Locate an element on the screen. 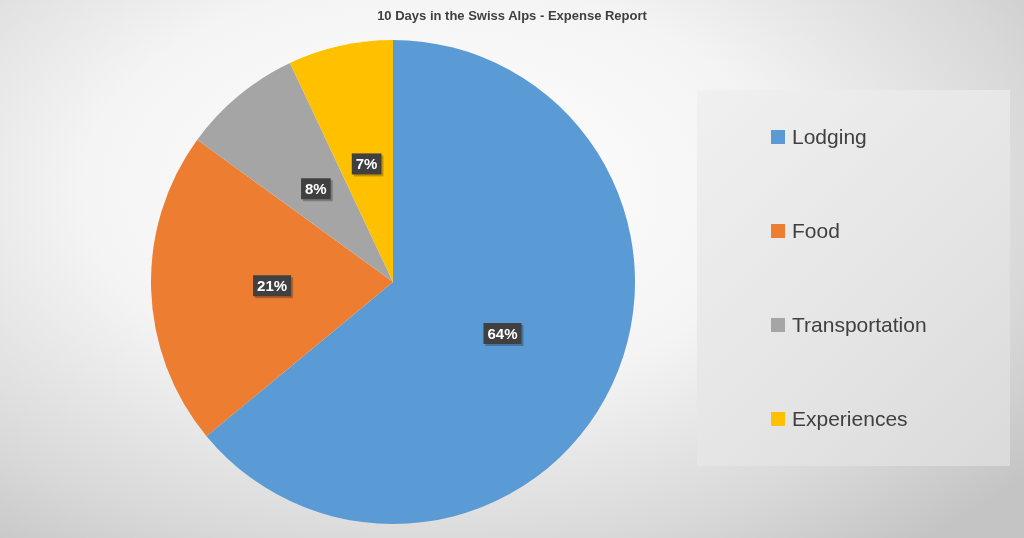  legend-label: Lodging is located at coordinates (829, 137).